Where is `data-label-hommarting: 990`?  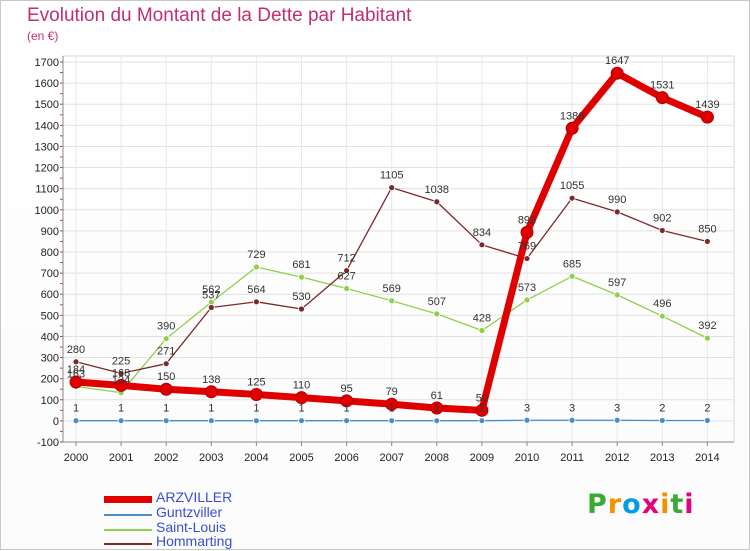 data-label-hommarting: 990 is located at coordinates (617, 200).